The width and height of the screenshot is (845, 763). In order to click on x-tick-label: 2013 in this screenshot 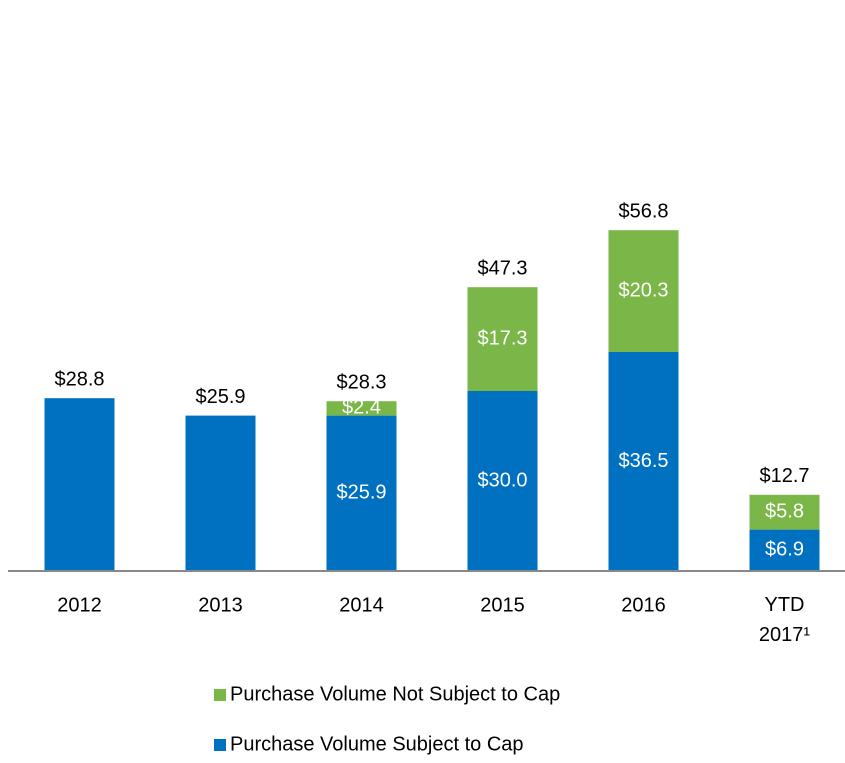, I will do `click(220, 605)`.